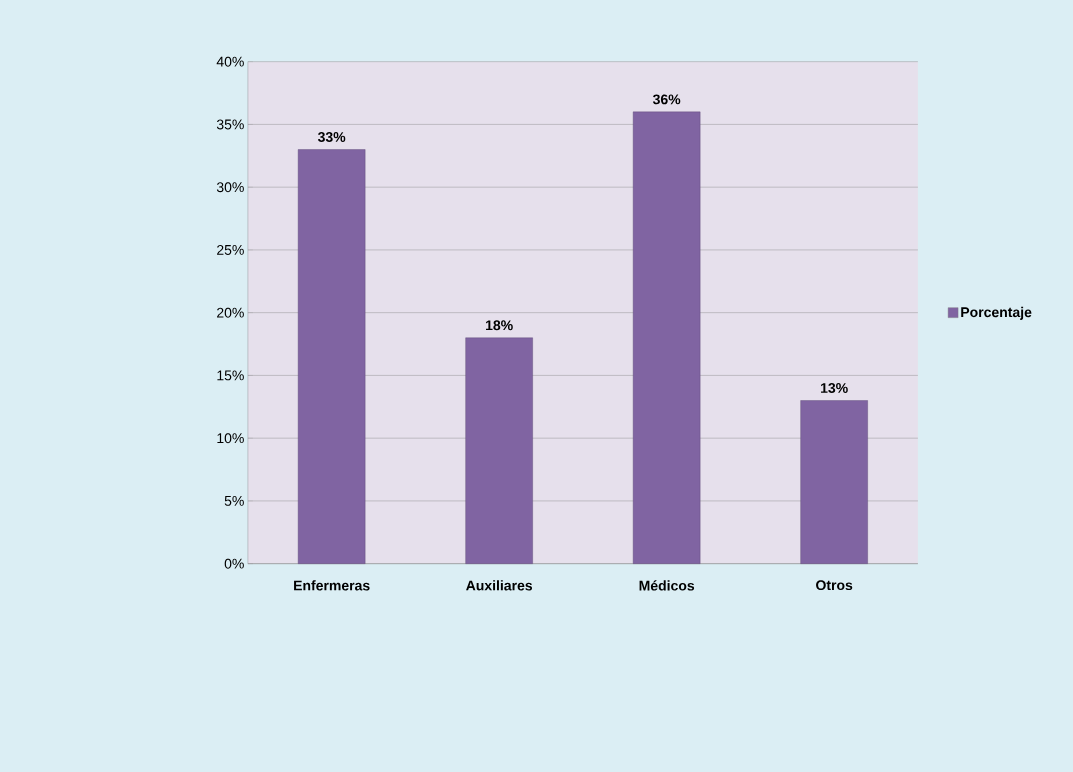 This screenshot has width=1073, height=772. Describe the element at coordinates (234, 563) in the screenshot. I see `y-tick-label: 0%` at that location.